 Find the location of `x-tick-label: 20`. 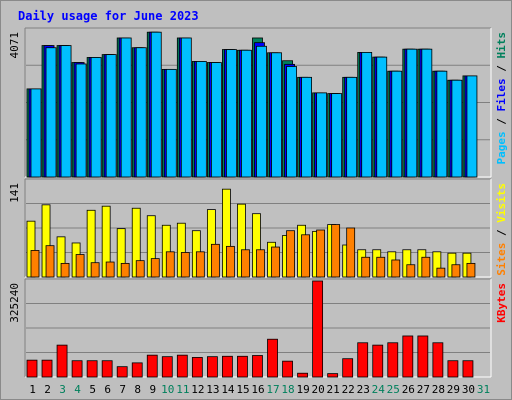

x-tick-label: 20 is located at coordinates (318, 389).